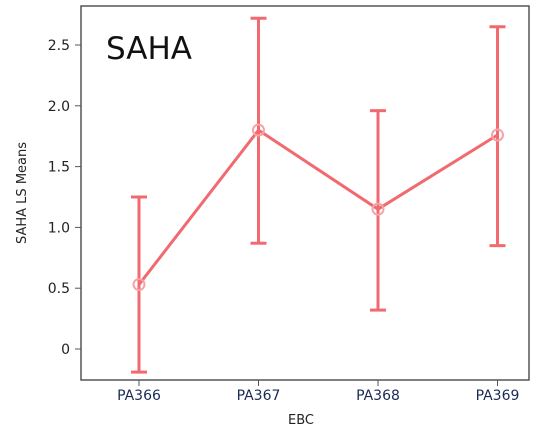 This screenshot has width=535, height=431. I want to click on y-tick-label: 2.0, so click(59, 107).